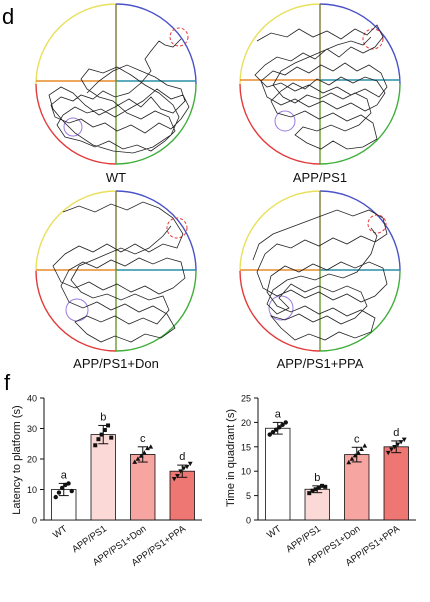  I want to click on maze-label-app-ps1: APP/PS1, so click(320, 177).